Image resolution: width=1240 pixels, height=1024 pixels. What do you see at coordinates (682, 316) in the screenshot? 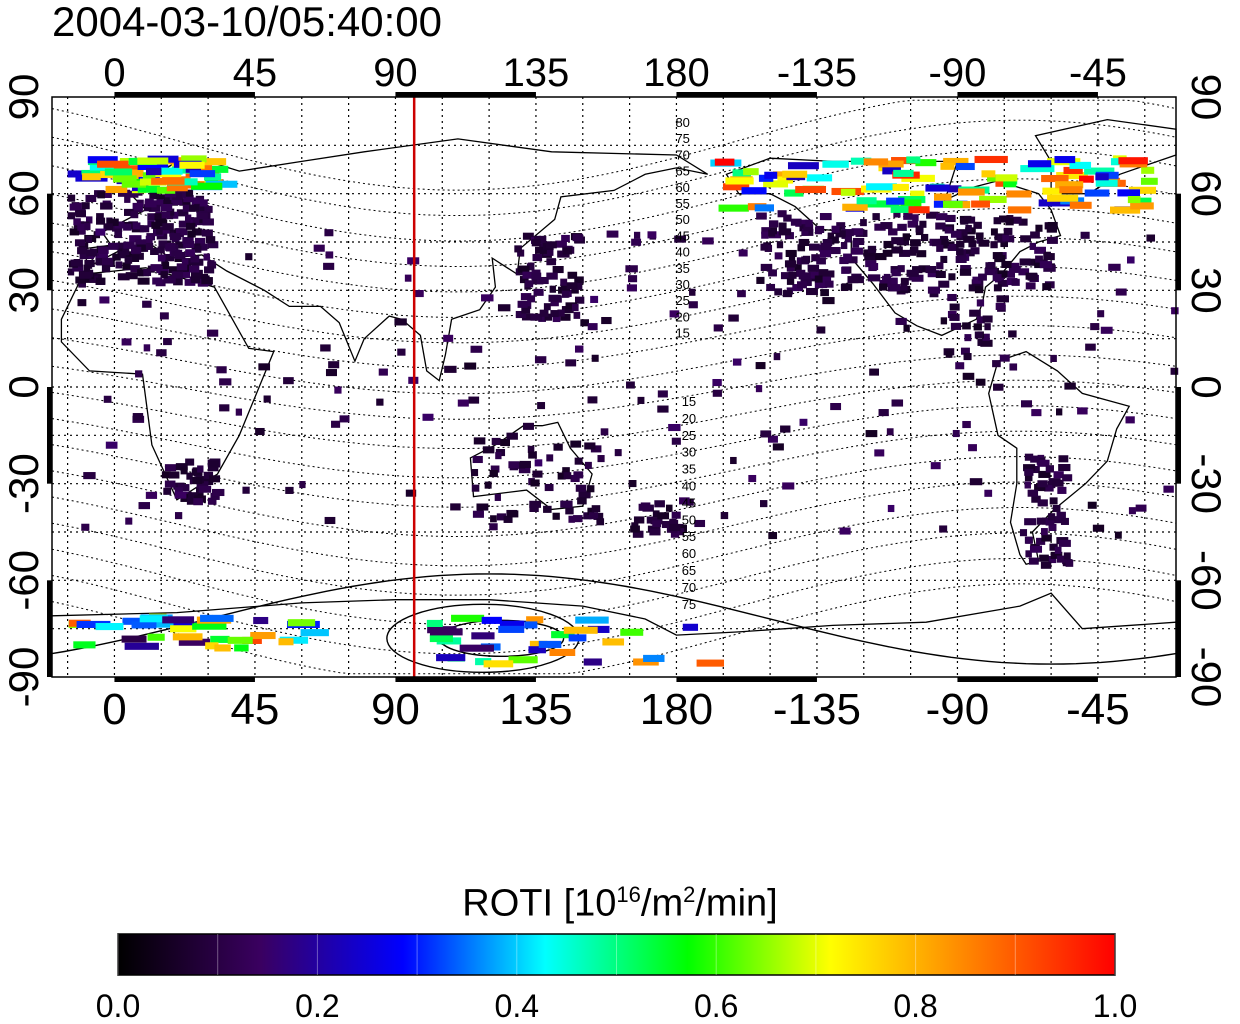
I see `magnetic-latitude-label: 20` at bounding box center [682, 316].